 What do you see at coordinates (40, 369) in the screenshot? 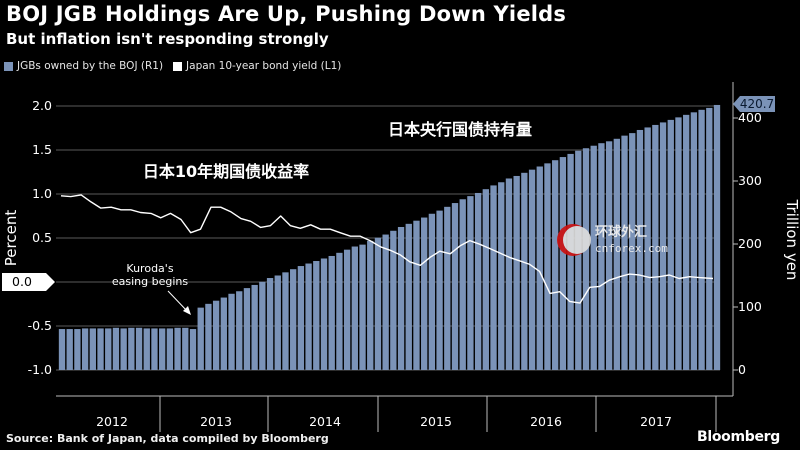
I see `left-tick-label: -1.0` at bounding box center [40, 369].